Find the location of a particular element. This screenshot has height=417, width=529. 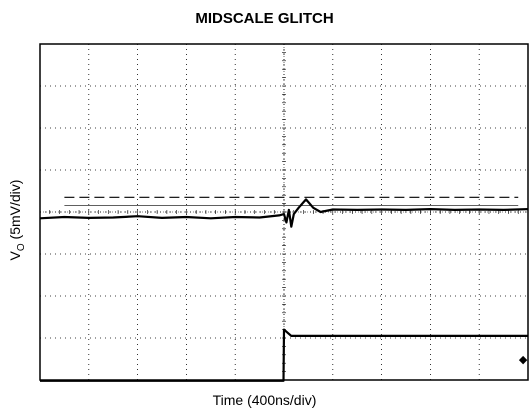

trigger-marker: ◆ is located at coordinates (523, 360).